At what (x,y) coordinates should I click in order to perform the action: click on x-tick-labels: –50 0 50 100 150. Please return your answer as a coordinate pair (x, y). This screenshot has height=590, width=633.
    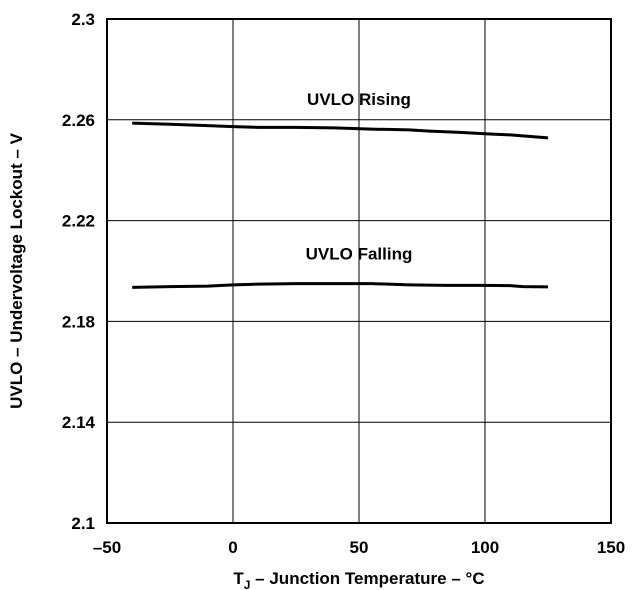
    Looking at the image, I should click on (359, 547).